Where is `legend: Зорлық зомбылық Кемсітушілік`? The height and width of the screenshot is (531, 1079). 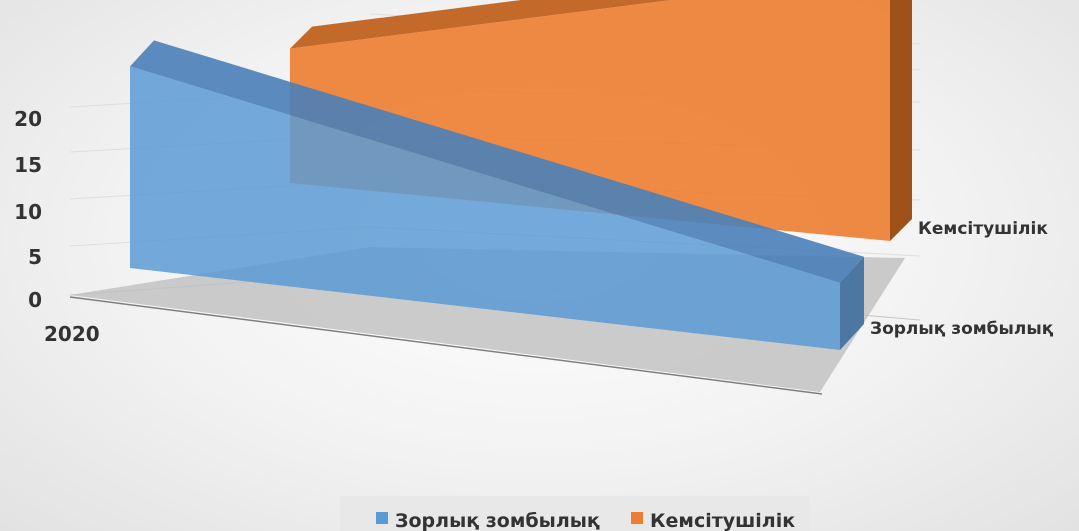 legend: Зорлық зомбылық Кемсітушілік is located at coordinates (575, 513).